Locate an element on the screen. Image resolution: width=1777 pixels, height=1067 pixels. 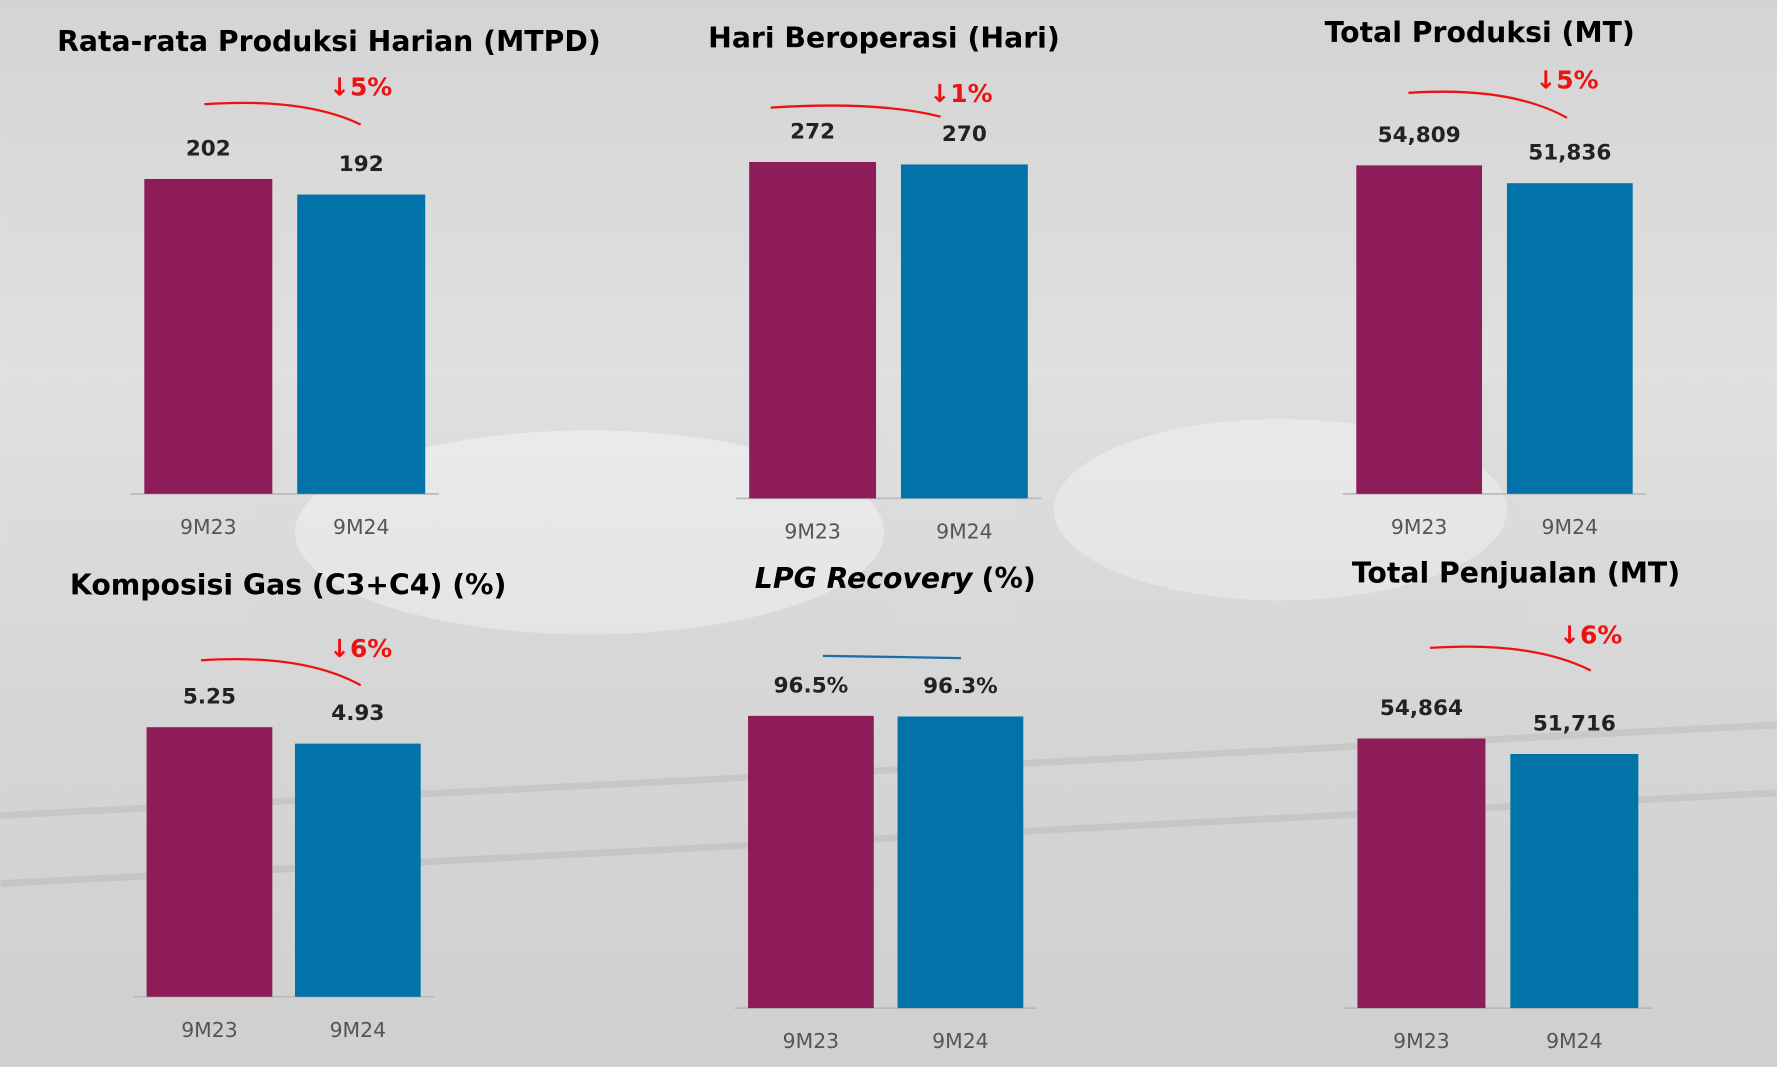
value-label: 4.93 is located at coordinates (357, 713).